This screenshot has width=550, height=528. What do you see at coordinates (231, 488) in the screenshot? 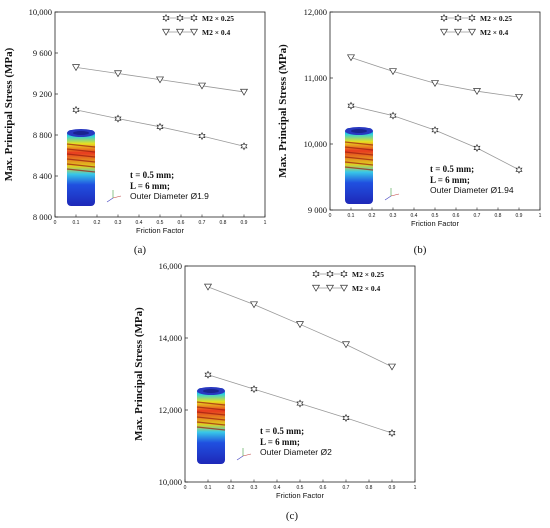
I see `x-tick-label: 0.2` at bounding box center [231, 488].